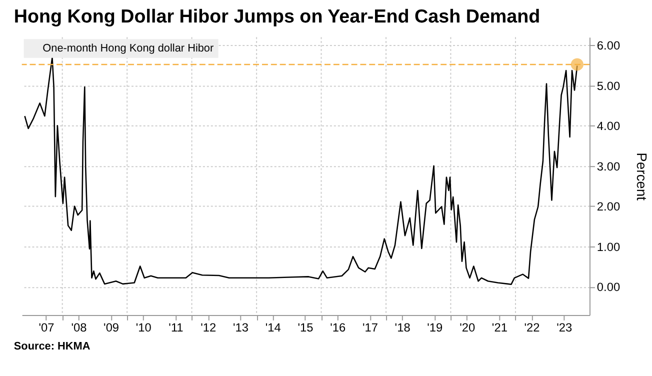  Describe the element at coordinates (208, 327) in the screenshot. I see `x-tick-label: '12` at that location.